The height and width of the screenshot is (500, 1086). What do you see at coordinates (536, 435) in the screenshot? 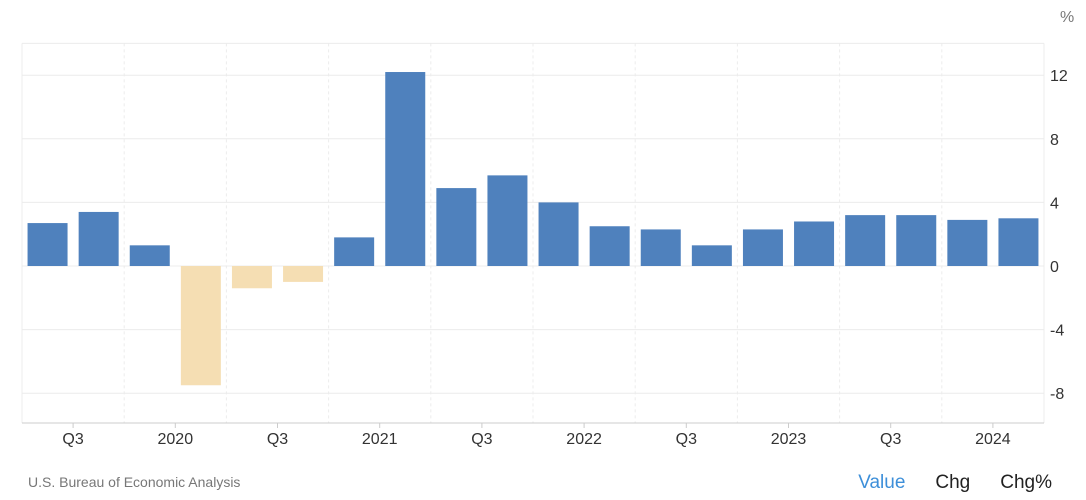
I see `x-axis-ticks: Q3 2020 Q3 2021 Q3 2022 Q3 2023 Q3 2024` at bounding box center [536, 435].